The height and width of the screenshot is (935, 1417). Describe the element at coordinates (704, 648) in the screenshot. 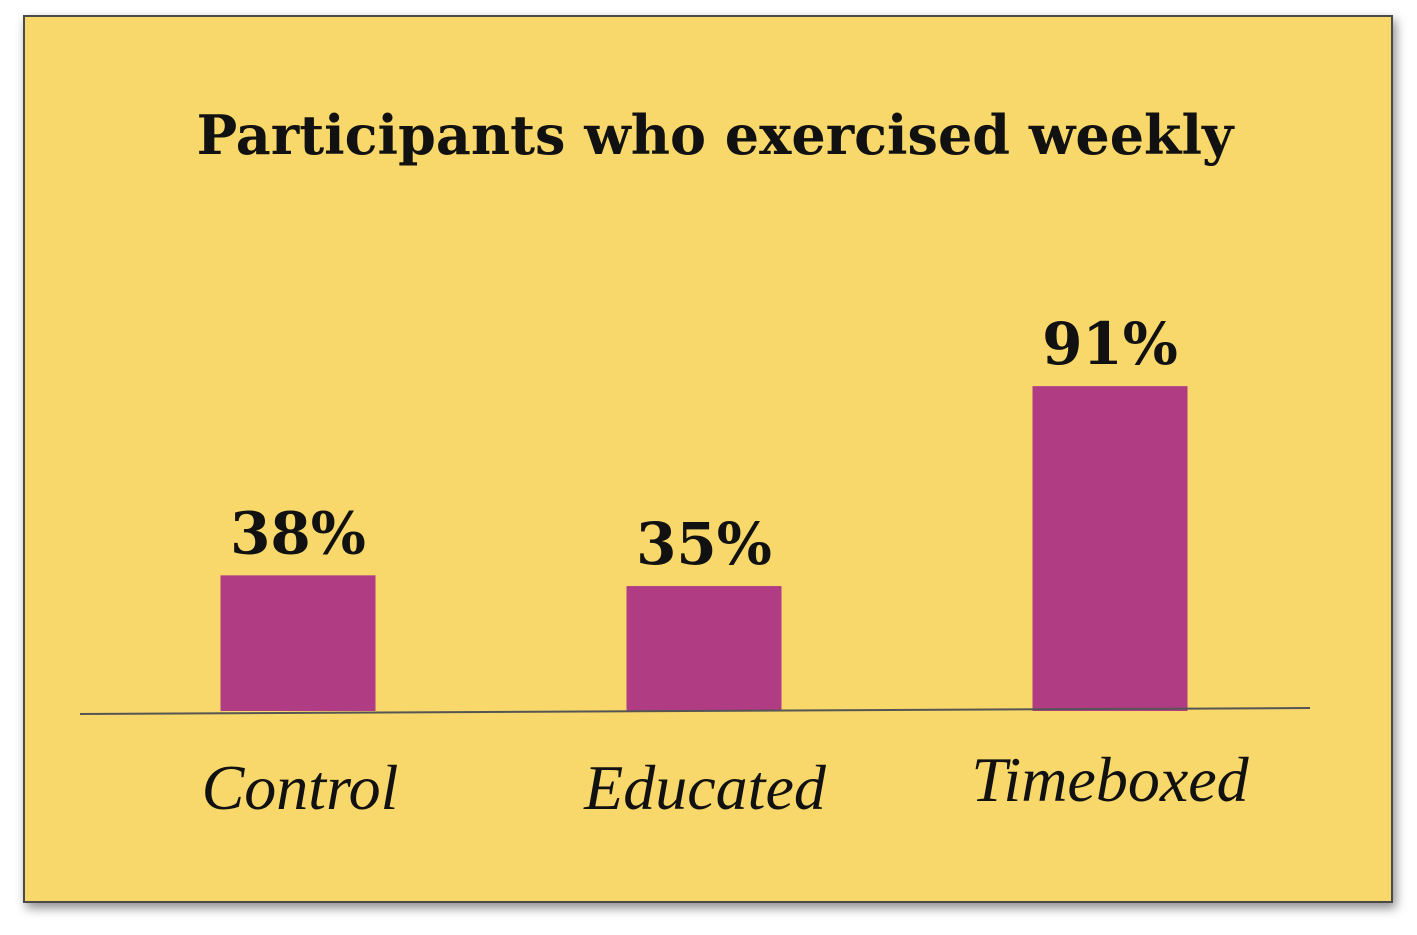

I see `bar-educated` at that location.